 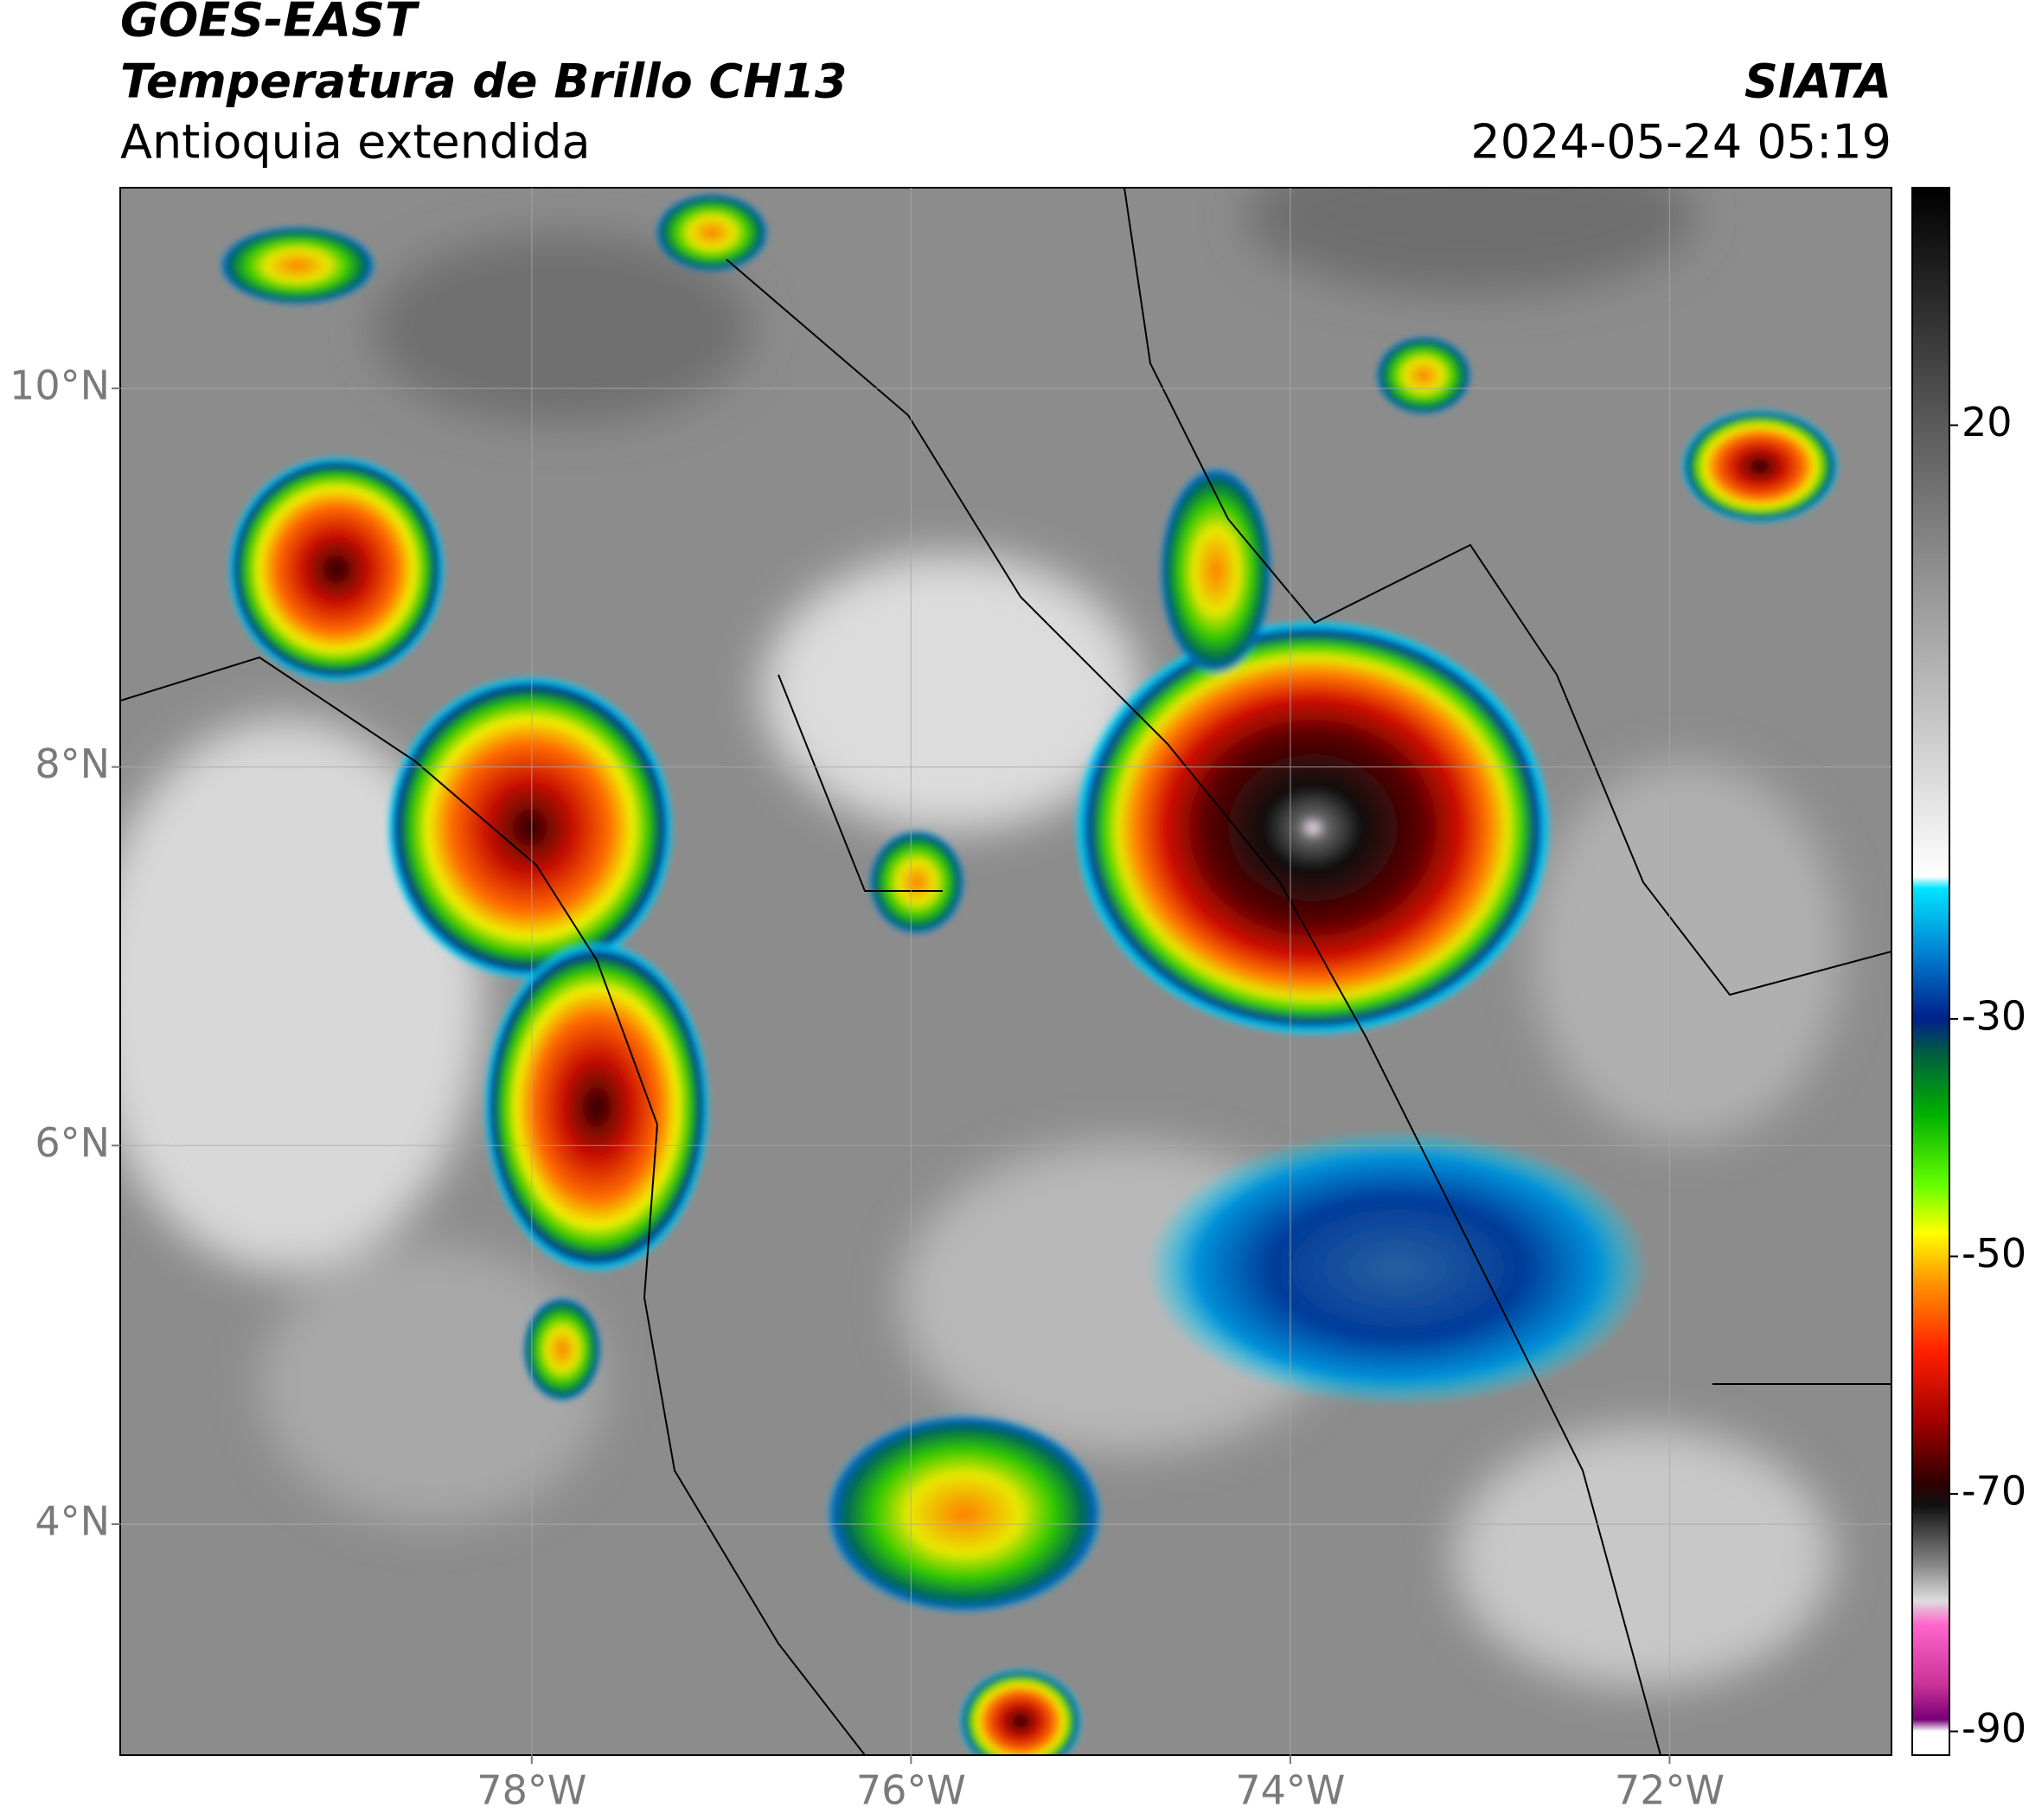 What do you see at coordinates (1290, 1790) in the screenshot?
I see `x-tick-label: 74°W` at bounding box center [1290, 1790].